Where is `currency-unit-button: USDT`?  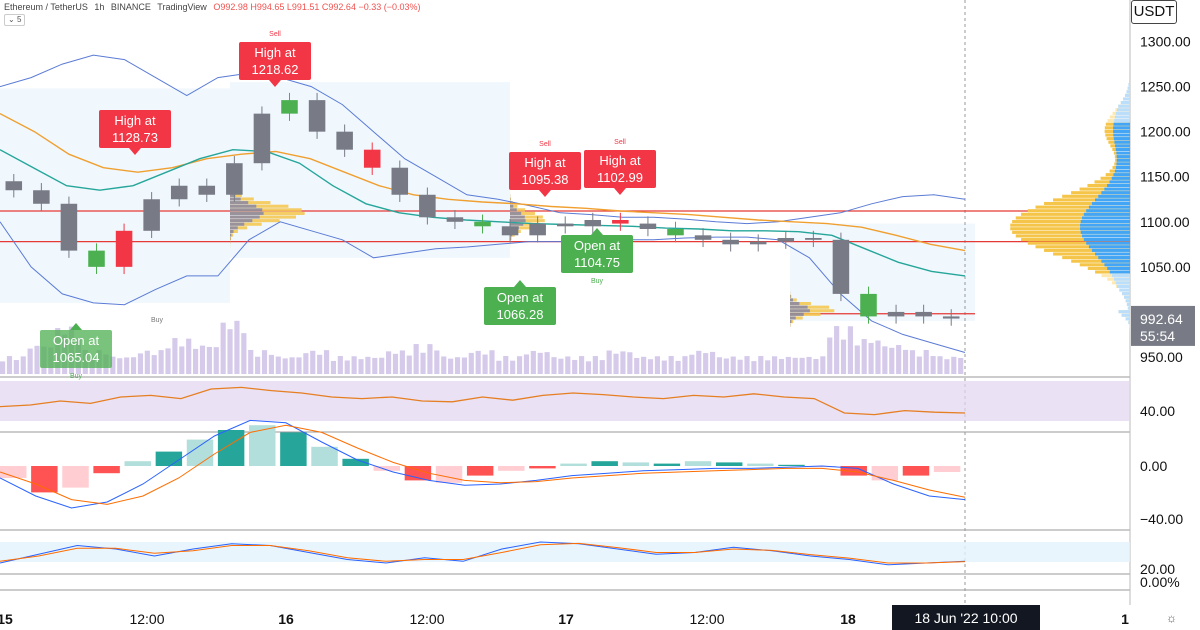
currency-unit-button: USDT is located at coordinates (1154, 12).